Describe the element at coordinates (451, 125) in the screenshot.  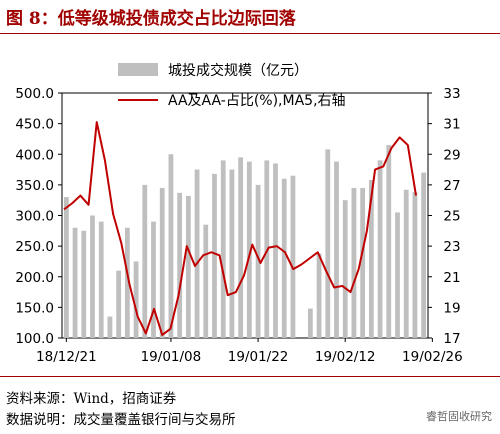
I see `right-tick-label: 31` at that location.